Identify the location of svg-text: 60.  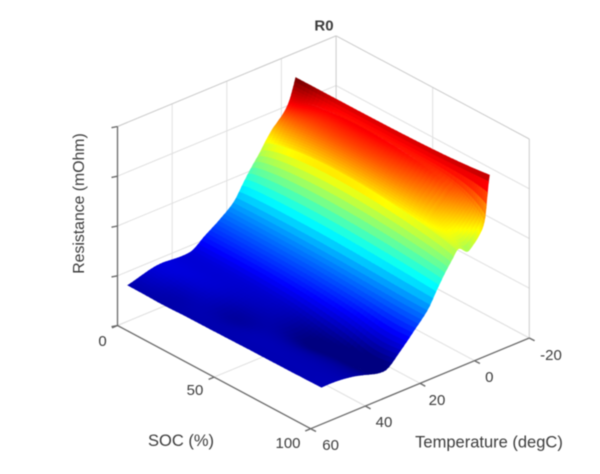
(330, 445).